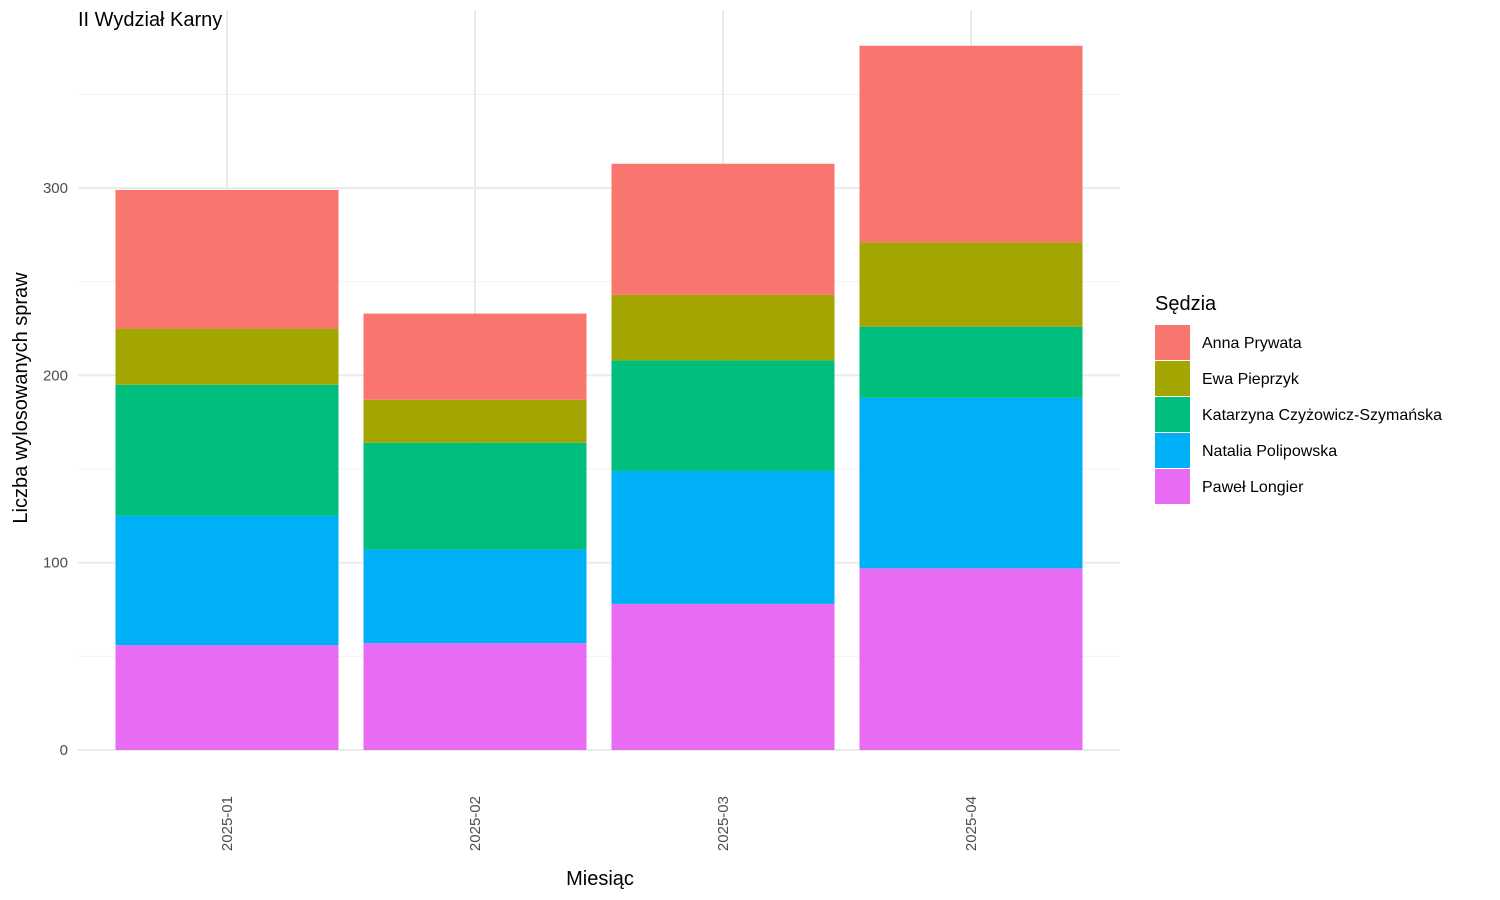 This screenshot has height=900, width=1500. What do you see at coordinates (150, 20) in the screenshot?
I see `chart-title: II Wydział Karny` at bounding box center [150, 20].